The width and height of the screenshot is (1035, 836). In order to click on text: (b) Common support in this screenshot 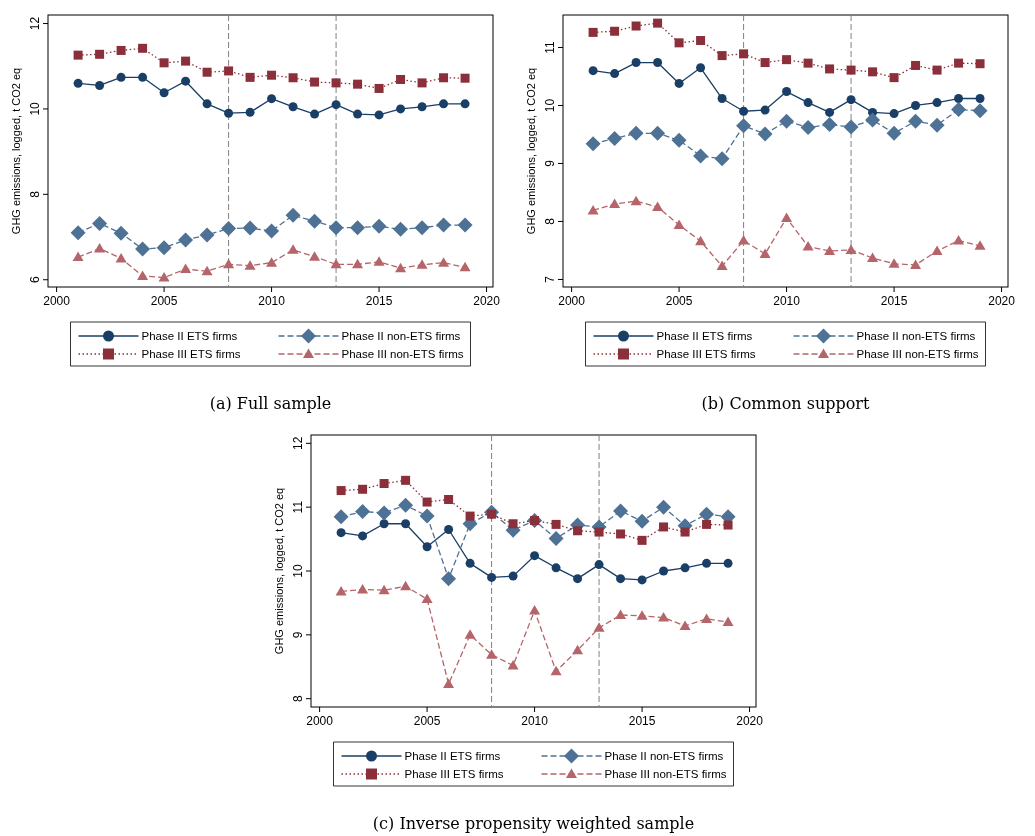, I will do `click(785, 403)`.